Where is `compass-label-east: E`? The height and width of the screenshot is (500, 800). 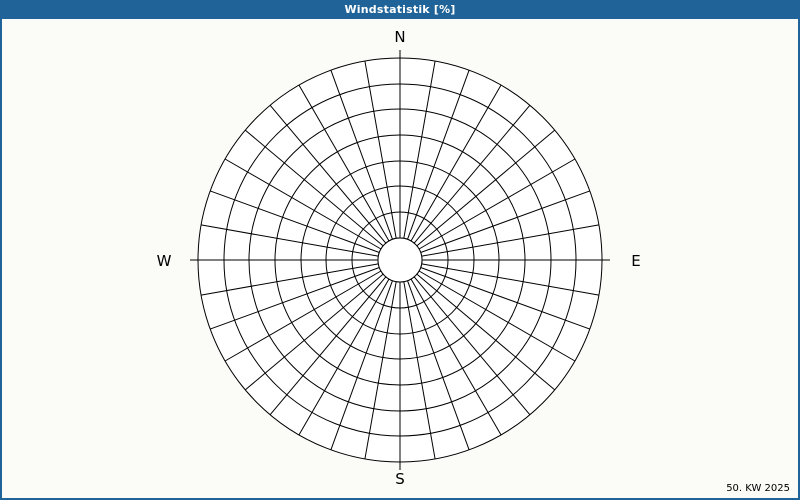 compass-label-east: E is located at coordinates (636, 261).